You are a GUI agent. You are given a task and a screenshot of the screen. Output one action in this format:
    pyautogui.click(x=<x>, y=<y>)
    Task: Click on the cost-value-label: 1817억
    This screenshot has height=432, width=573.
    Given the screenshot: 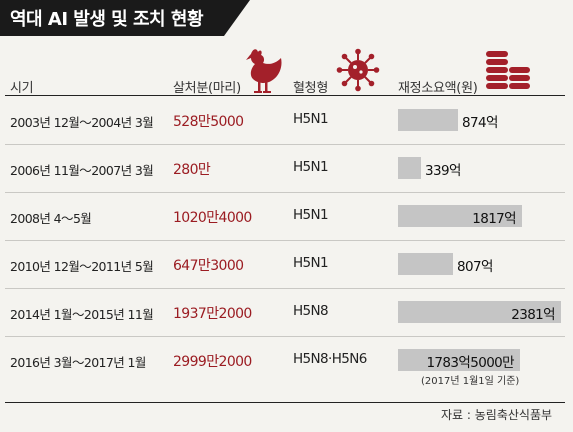 What is the action you would take?
    pyautogui.click(x=494, y=219)
    